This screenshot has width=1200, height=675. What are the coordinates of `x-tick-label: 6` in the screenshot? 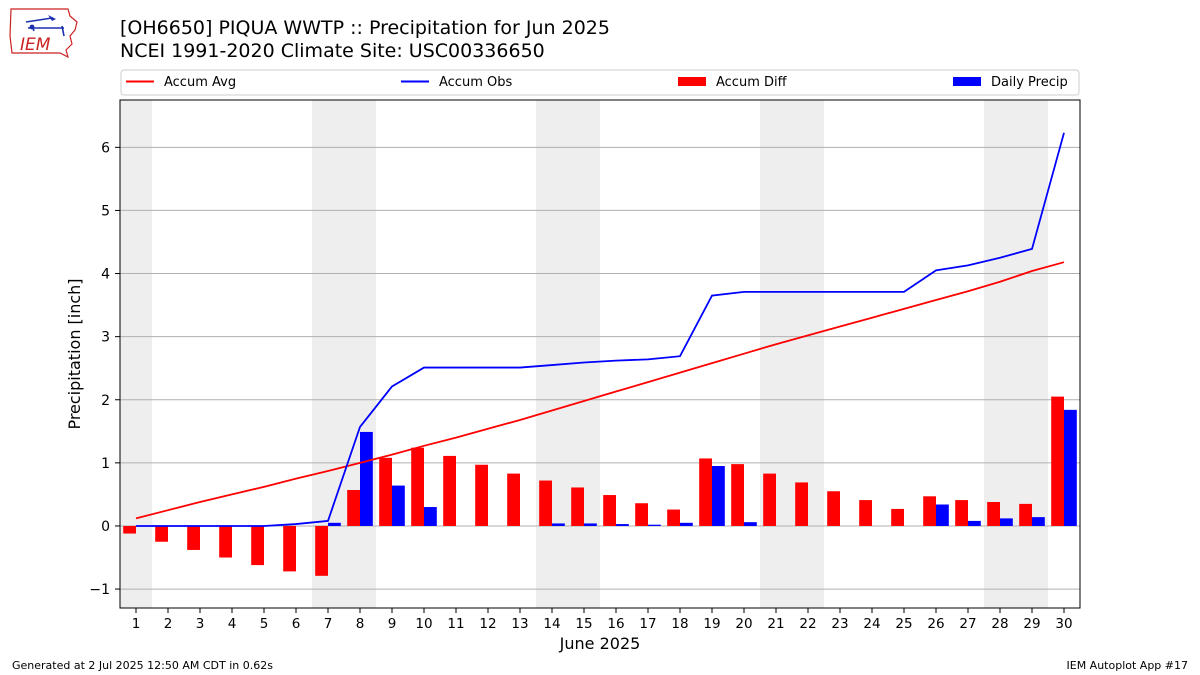 It's located at (296, 624).